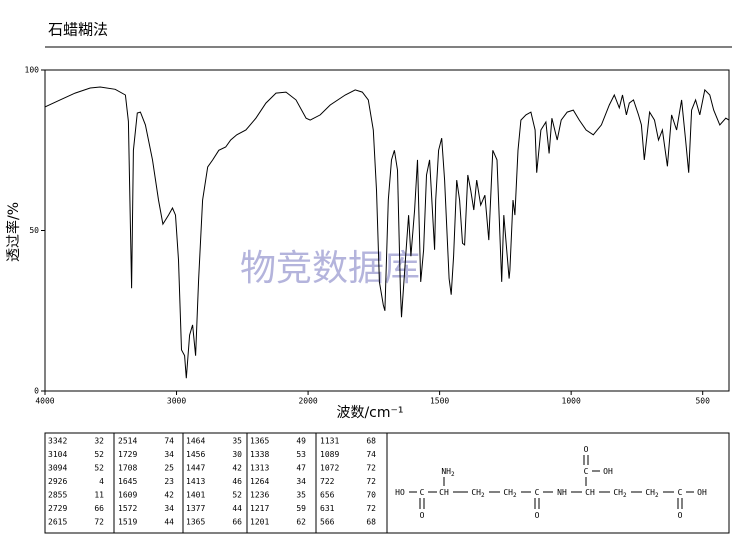  What do you see at coordinates (571, 401) in the screenshot?
I see `x-tick-label: 1000` at bounding box center [571, 401].